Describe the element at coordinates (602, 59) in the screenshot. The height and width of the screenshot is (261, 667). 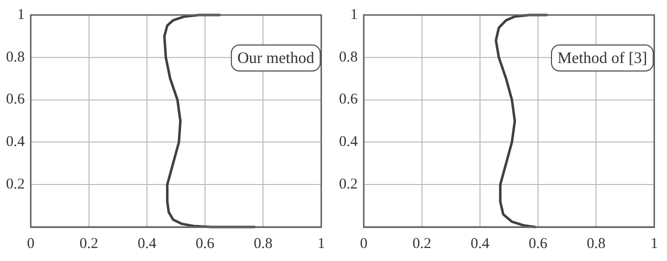
I see `text: Method of [3]` at that location.